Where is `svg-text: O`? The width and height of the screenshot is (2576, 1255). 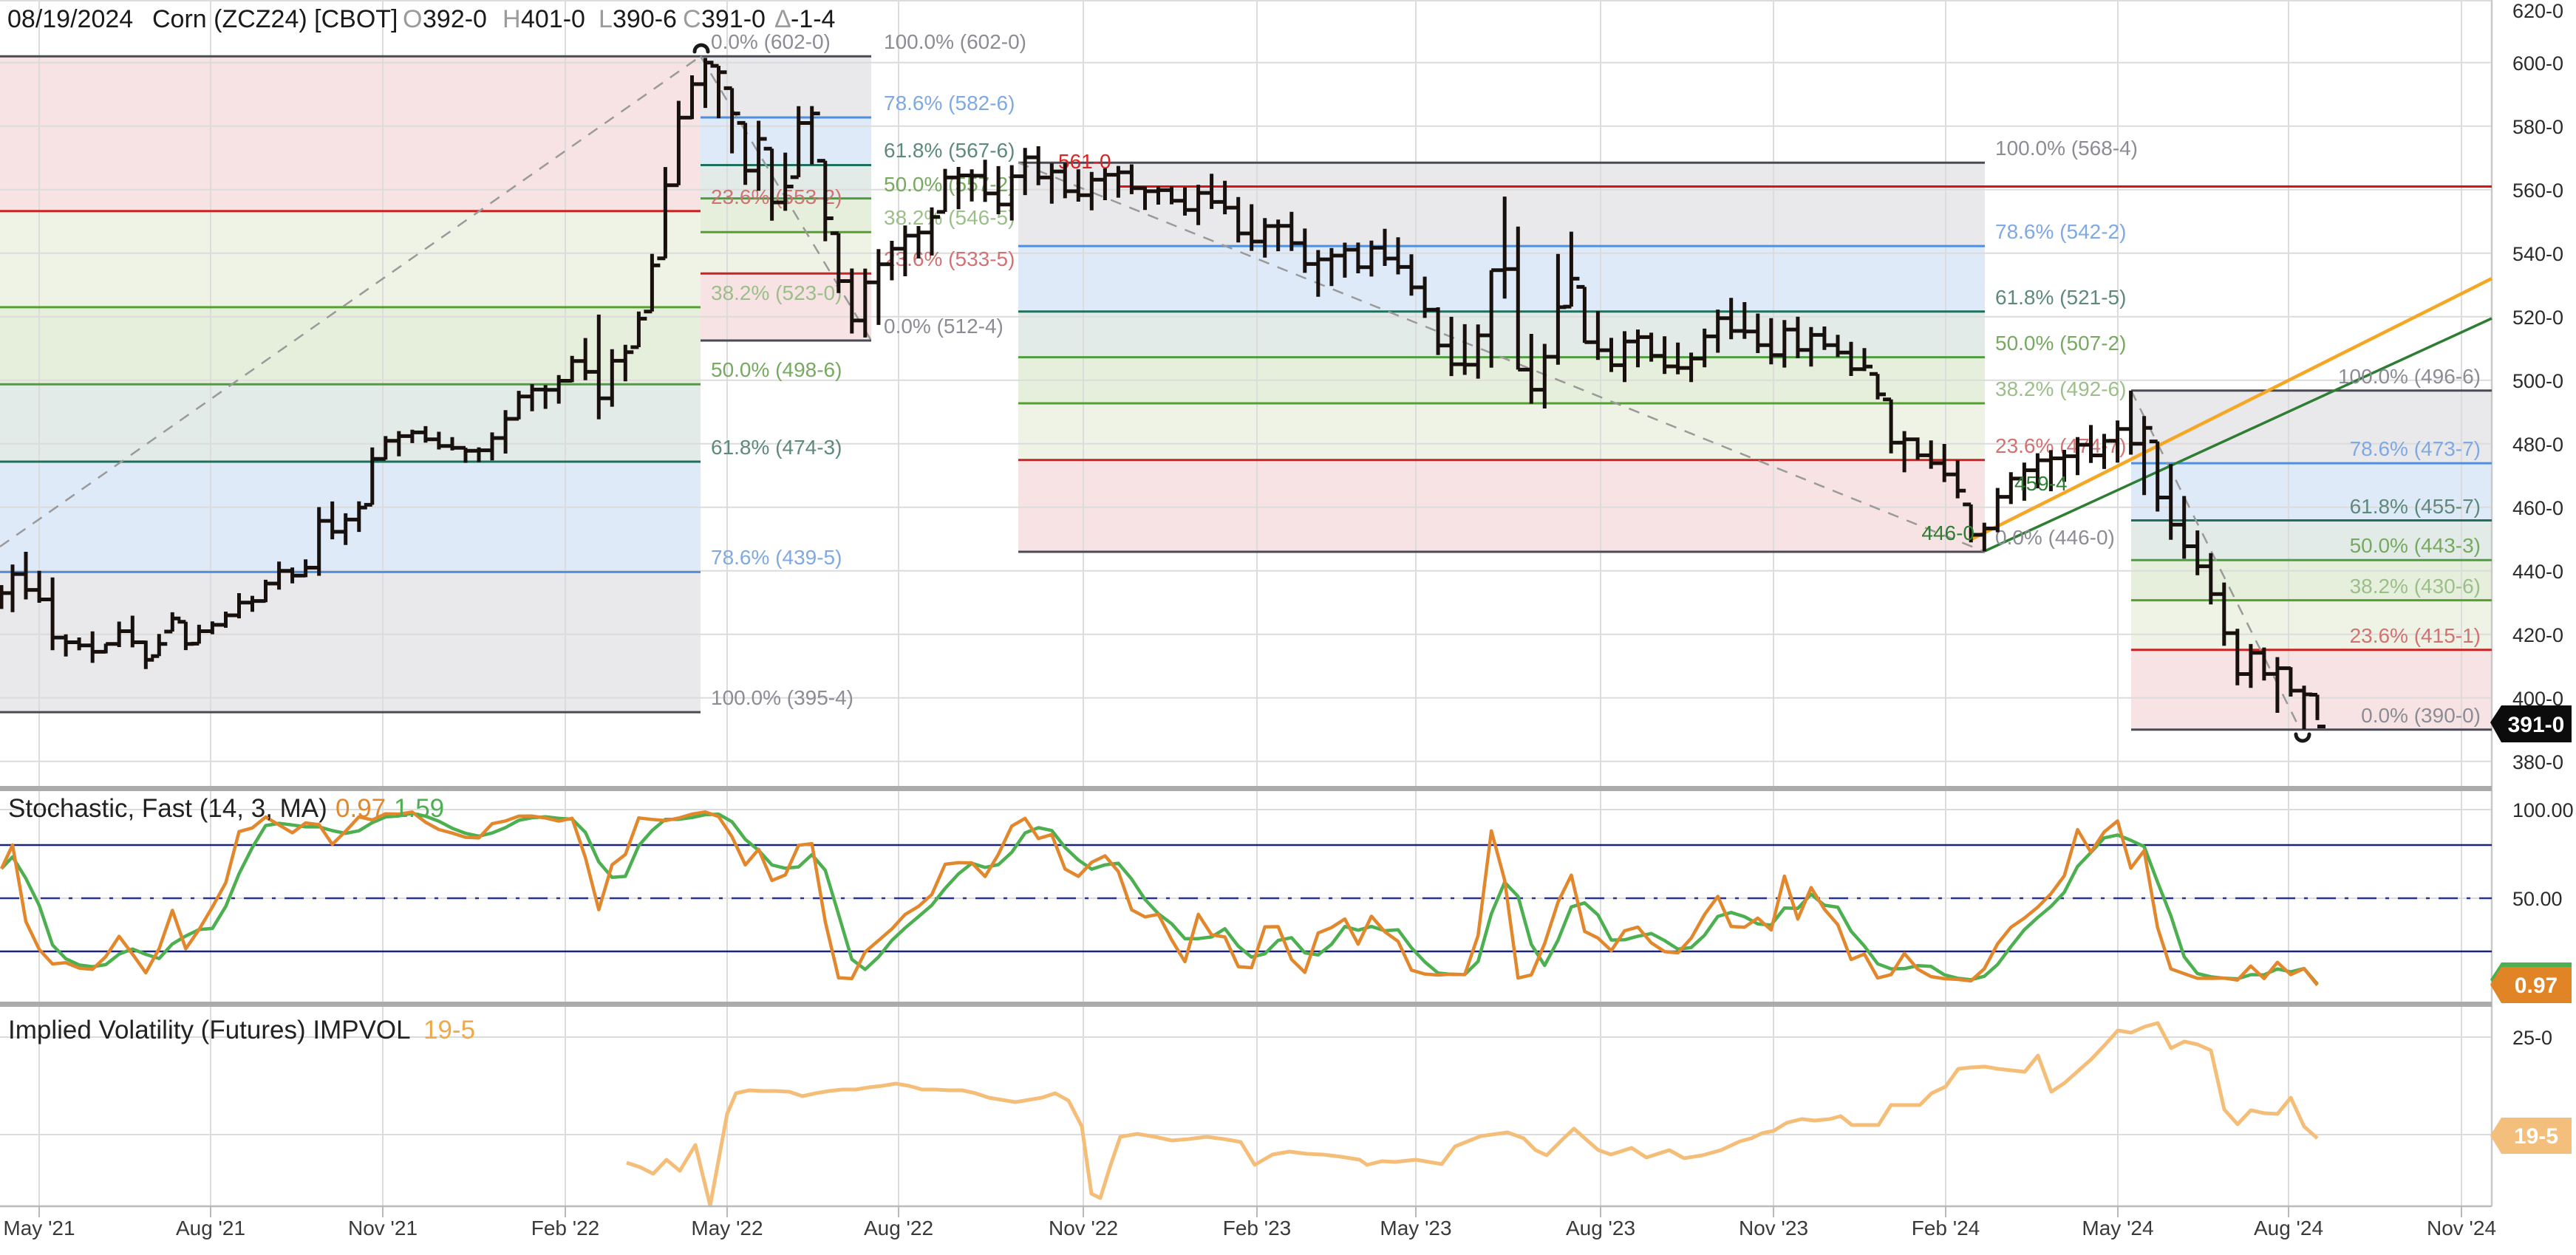
svg-text: O is located at coordinates (412, 19).